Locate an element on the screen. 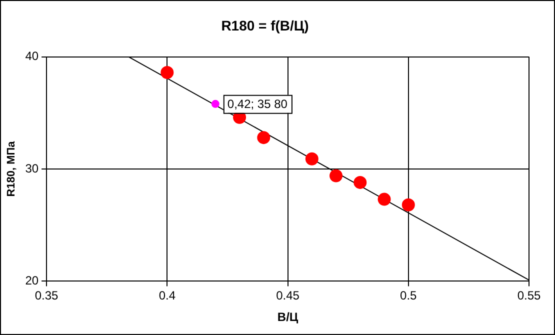 This screenshot has width=555, height=335. x-tick-label: 0.35 is located at coordinates (46, 295).